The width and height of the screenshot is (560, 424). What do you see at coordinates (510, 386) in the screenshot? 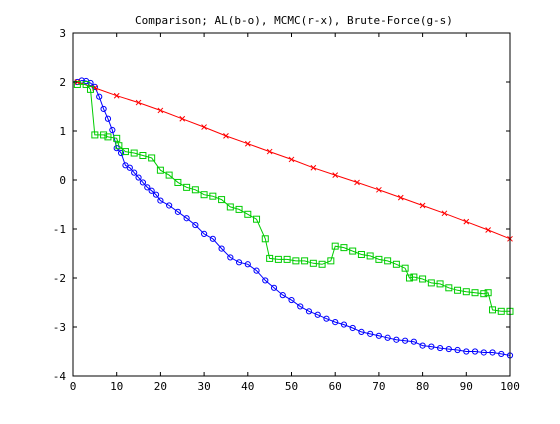
I see `x-tick-label: 100` at bounding box center [510, 386].